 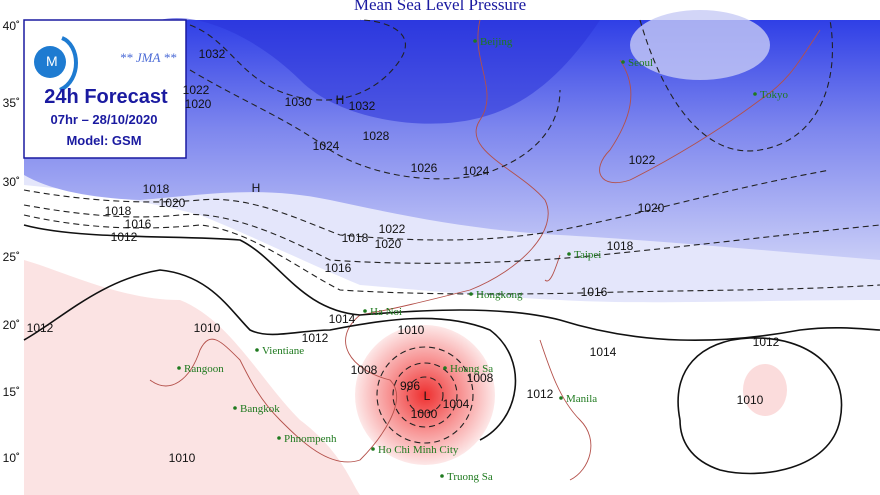 What do you see at coordinates (11, 325) in the screenshot?
I see `latitude-label: 20˚` at bounding box center [11, 325].